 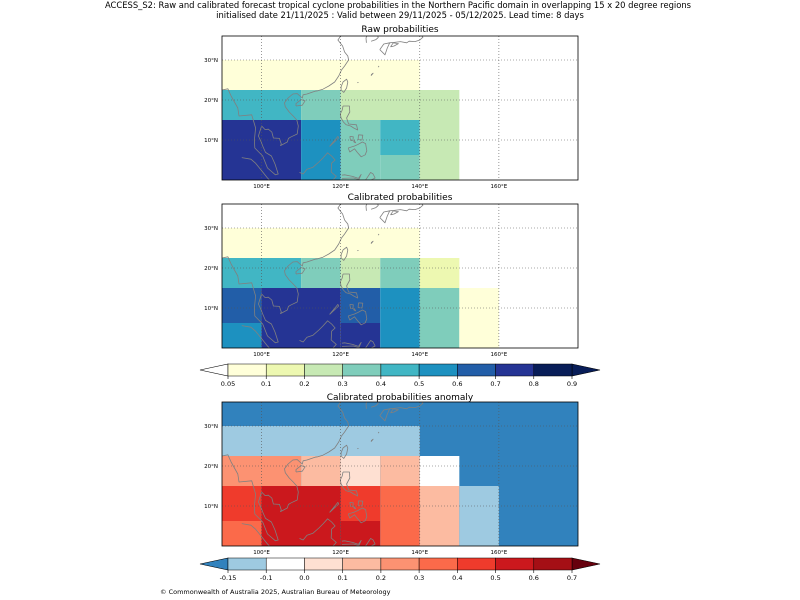 I want to click on colorbar-tick-label: 0.6, so click(x=534, y=578).